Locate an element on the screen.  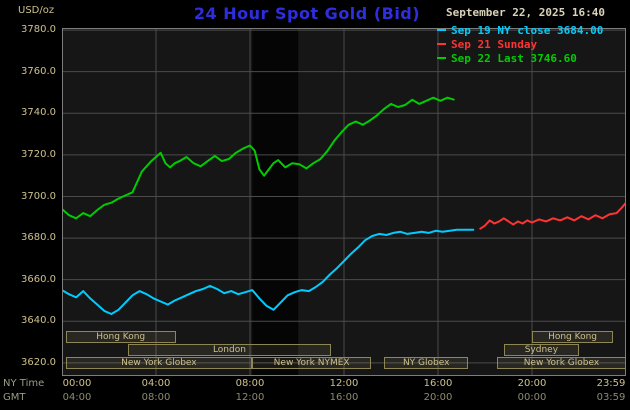
x-tick-gmt-00-00: 00:00 is located at coordinates (532, 397).